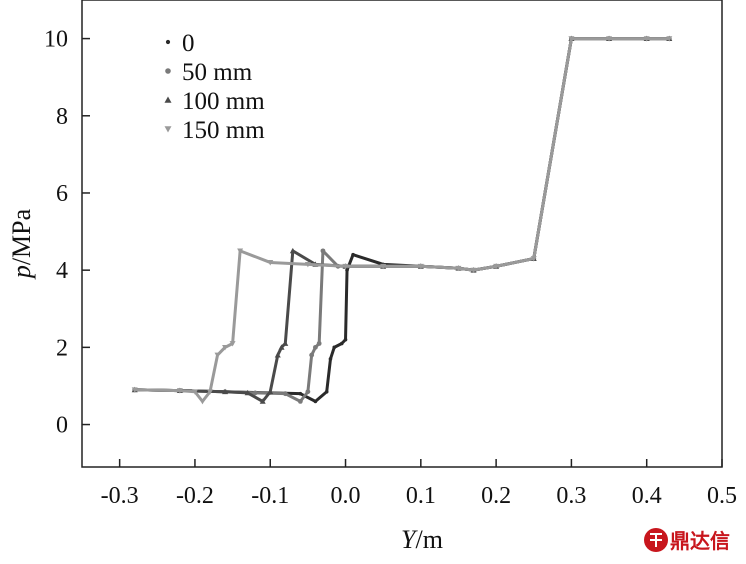  Describe the element at coordinates (700, 541) in the screenshot. I see `watermark-text: 鼎达信` at that location.